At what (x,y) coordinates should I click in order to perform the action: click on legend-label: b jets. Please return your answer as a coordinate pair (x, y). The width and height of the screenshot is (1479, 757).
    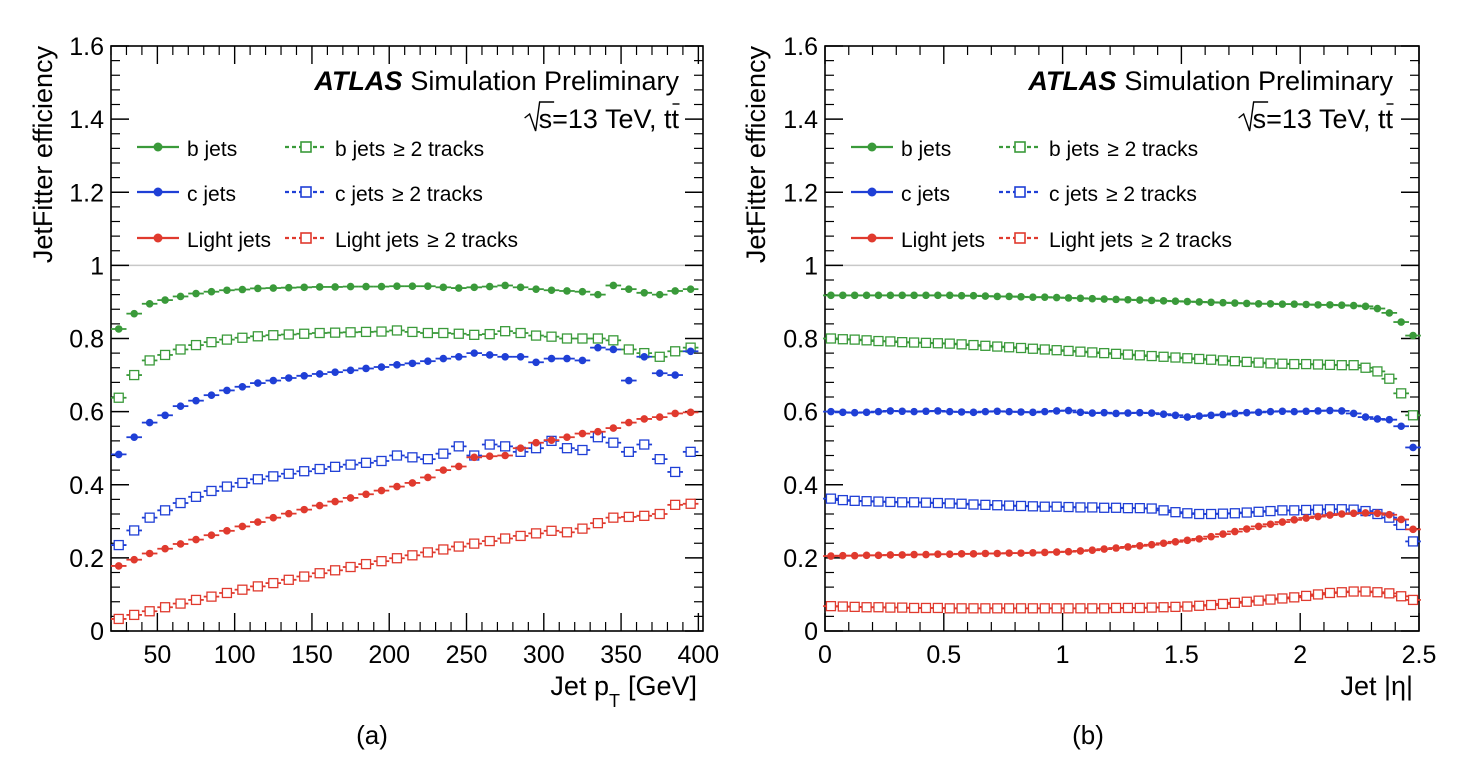
    Looking at the image, I should click on (212, 149).